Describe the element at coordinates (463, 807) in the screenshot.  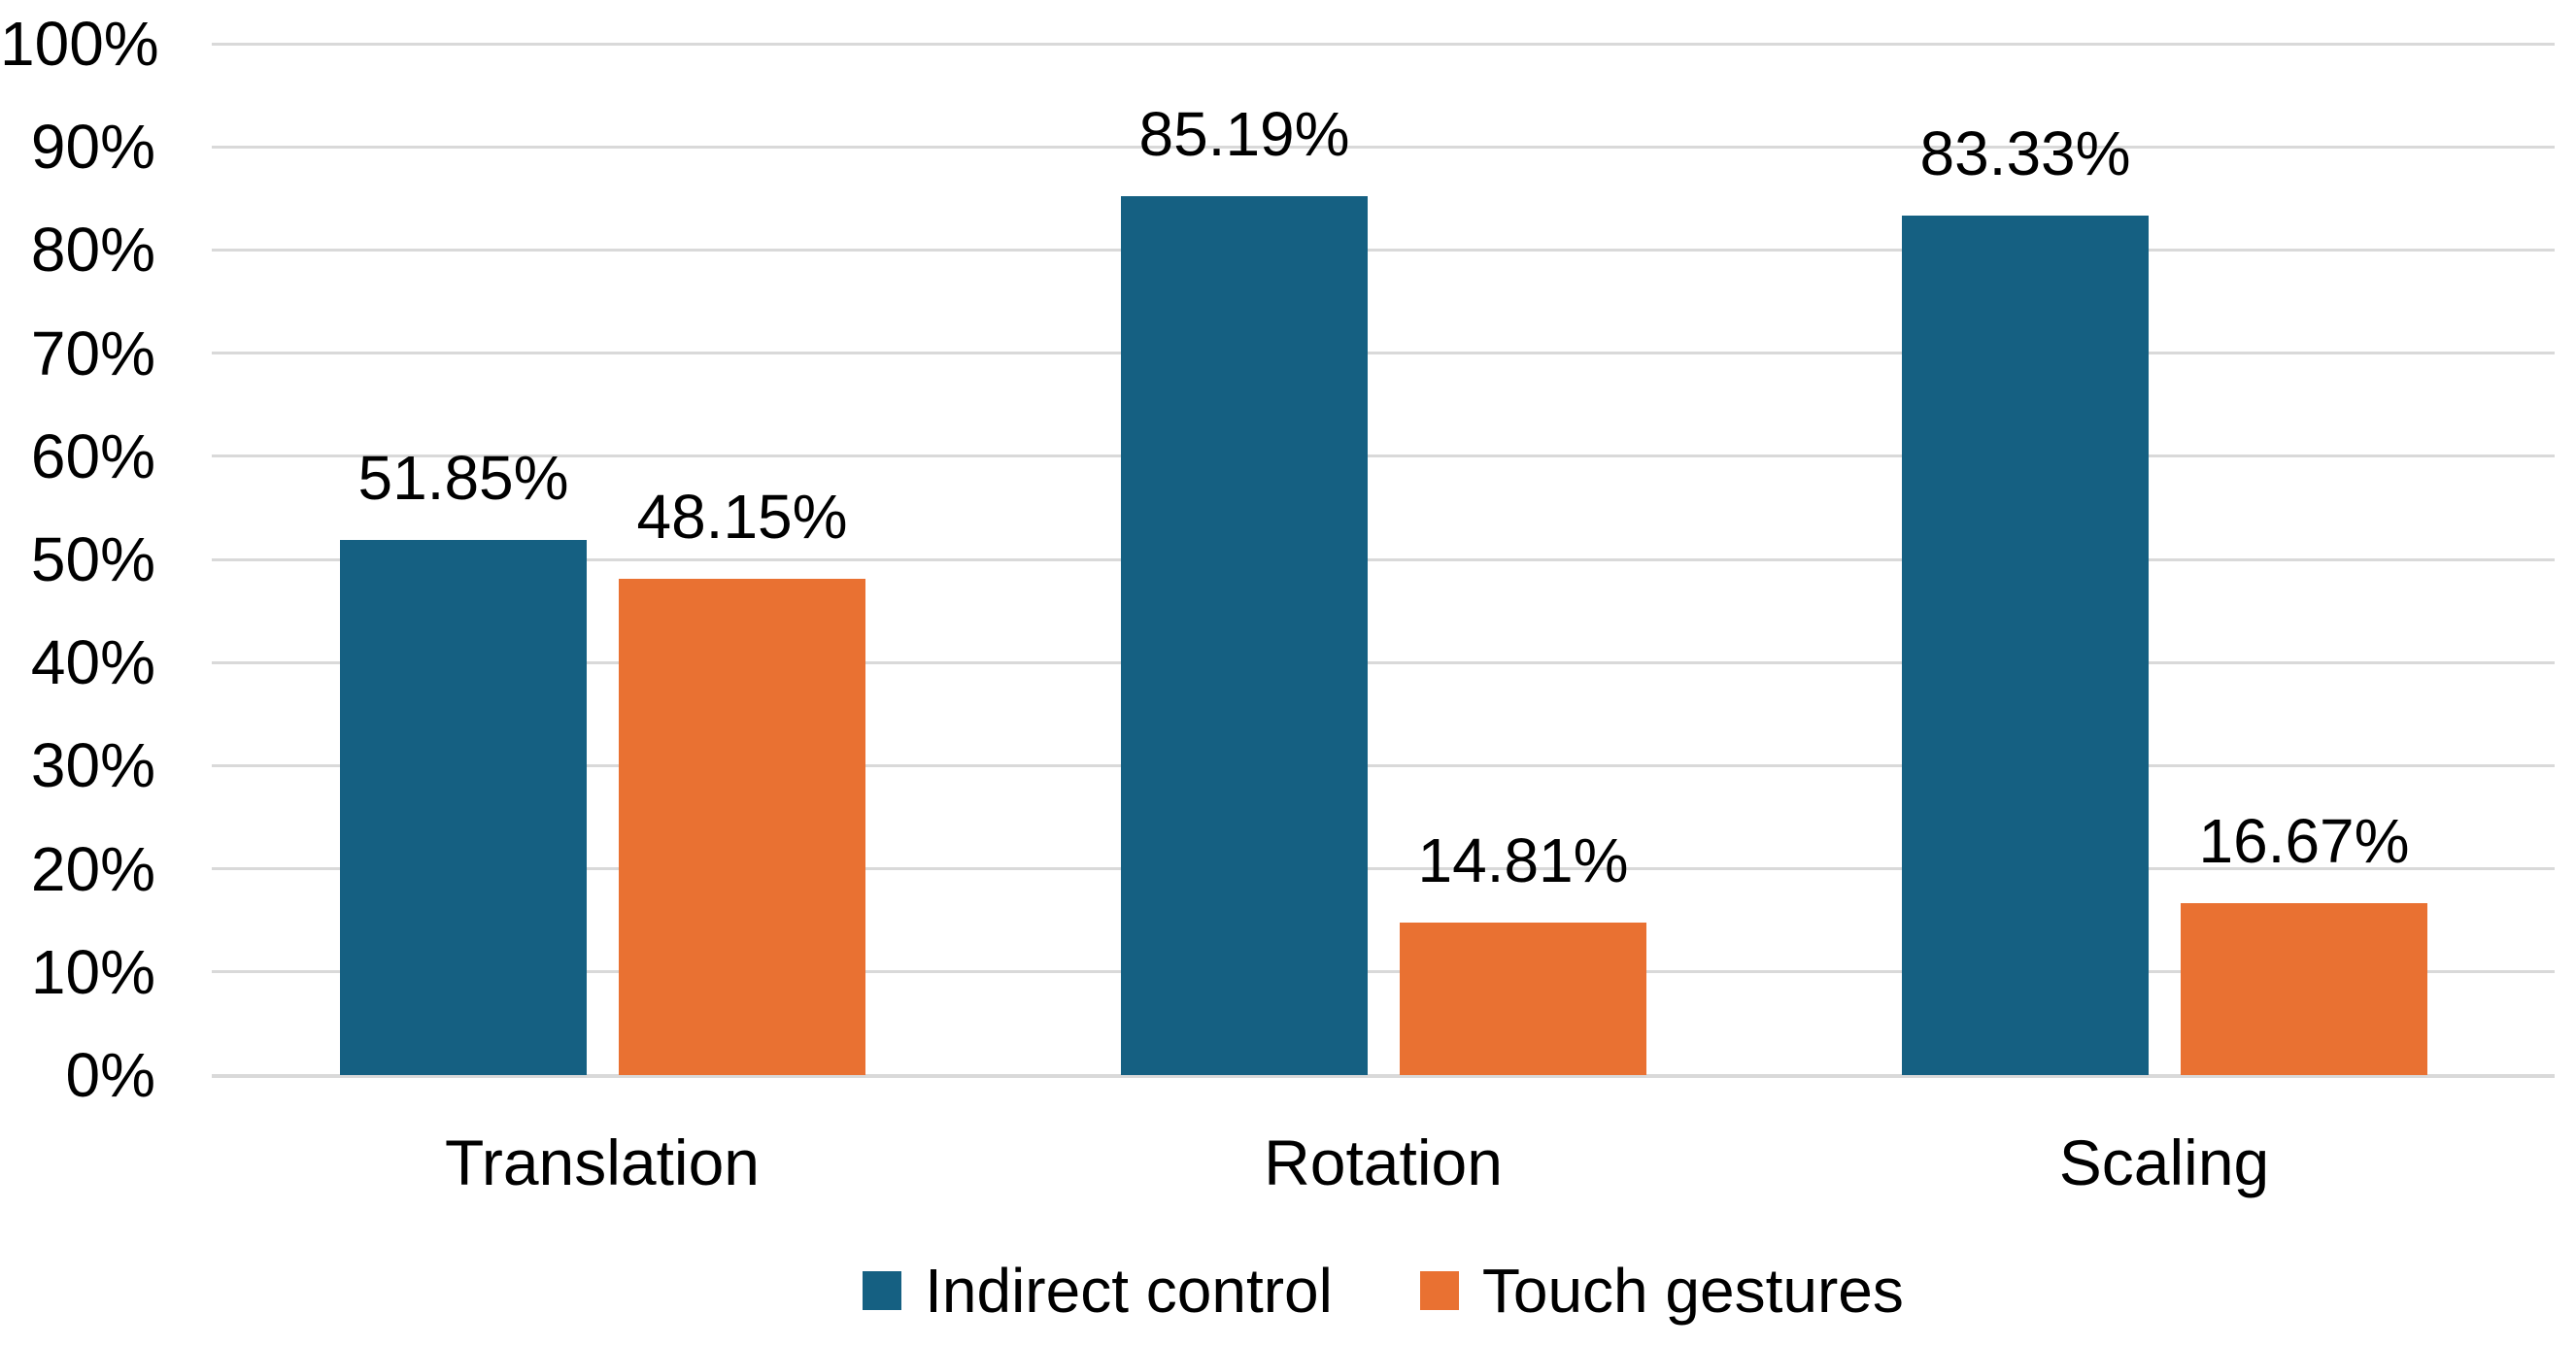
I see `bar-indirect-control-translation` at that location.